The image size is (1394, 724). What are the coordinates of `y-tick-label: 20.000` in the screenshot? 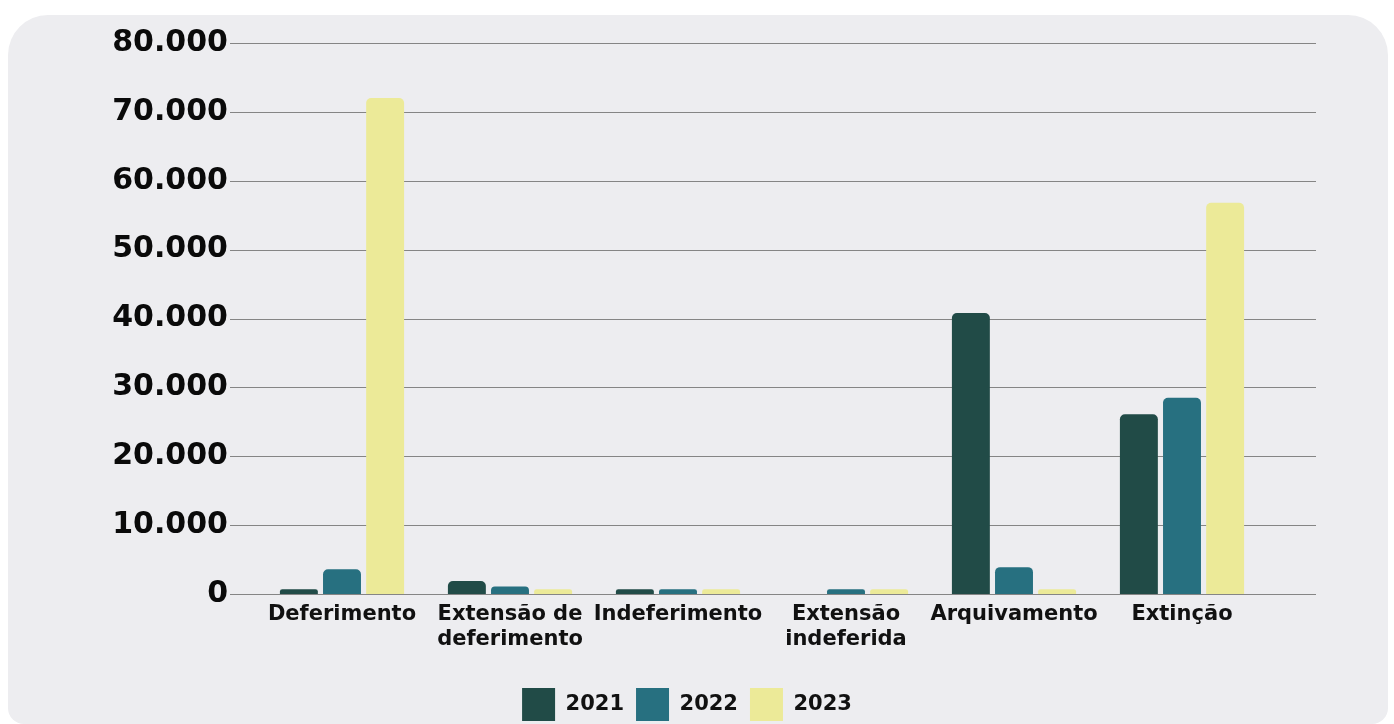 It's located at (170, 454).